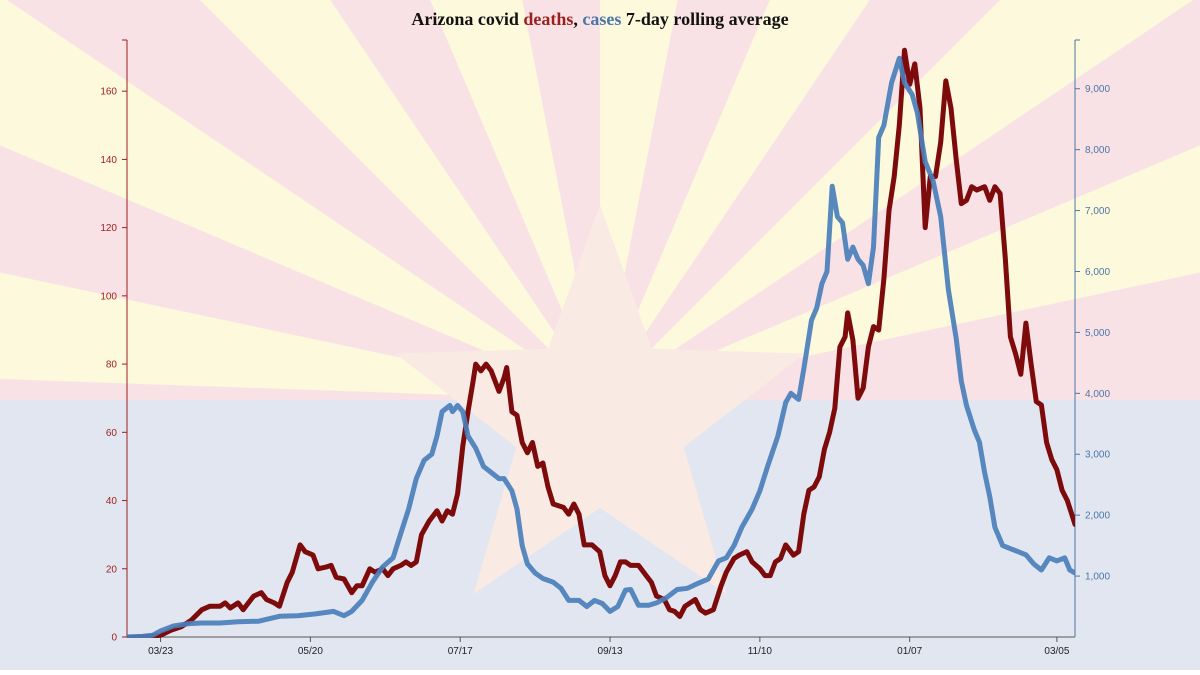 This screenshot has width=1200, height=675. Describe the element at coordinates (610, 651) in the screenshot. I see `x-axis-tick-label: 09/13` at that location.